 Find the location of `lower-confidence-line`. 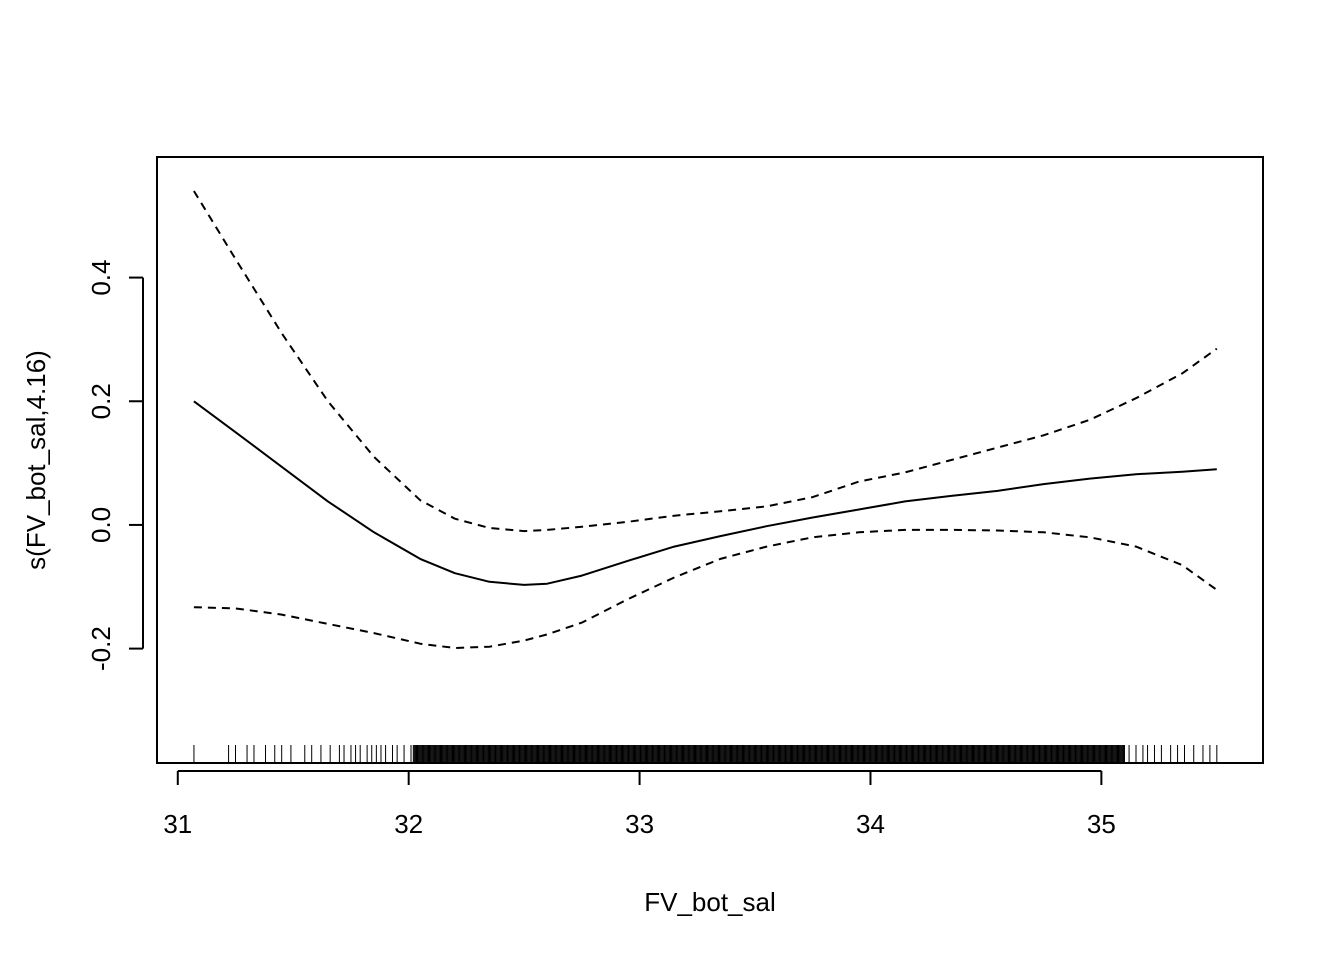

lower-confidence-line is located at coordinates (705, 588).